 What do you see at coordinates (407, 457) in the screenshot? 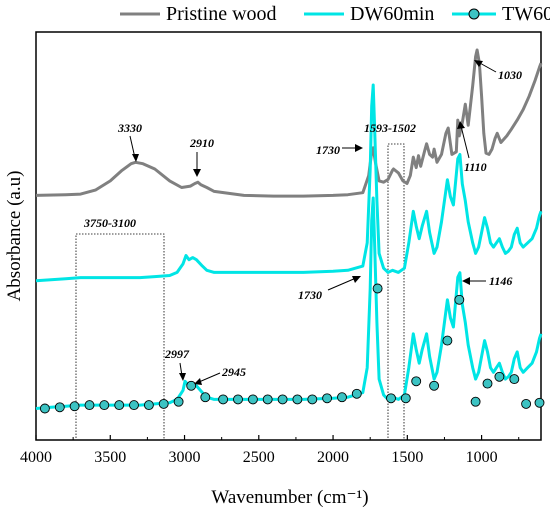
I see `x-tick-label-1500: 1500` at bounding box center [407, 457].